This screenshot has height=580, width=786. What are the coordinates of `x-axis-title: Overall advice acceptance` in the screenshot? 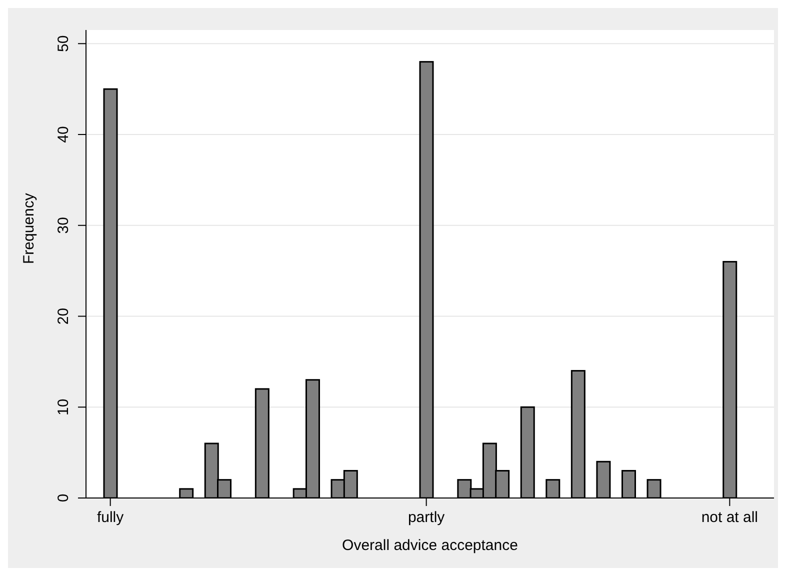 It's located at (430, 545).